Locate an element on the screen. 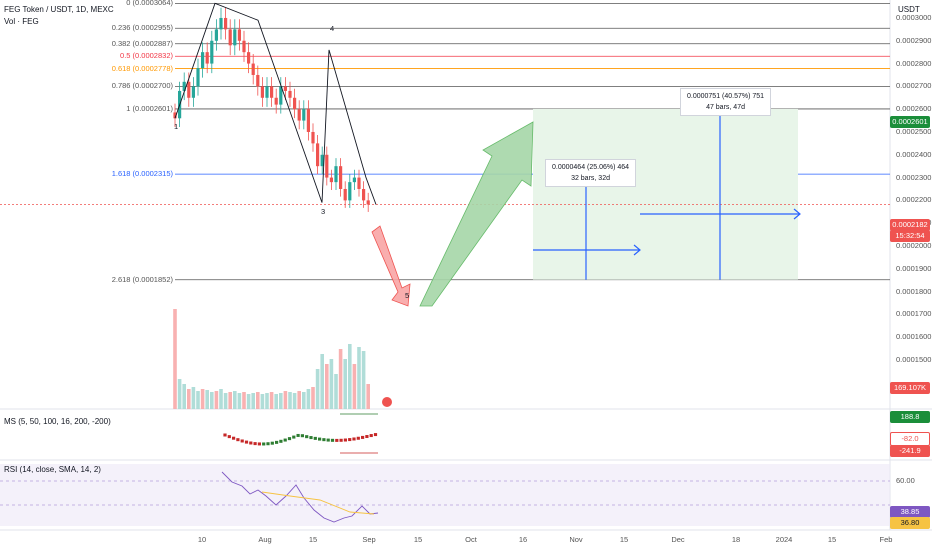 This screenshot has width=932, height=550. price-label-2: 0.0002800 is located at coordinates (914, 63).